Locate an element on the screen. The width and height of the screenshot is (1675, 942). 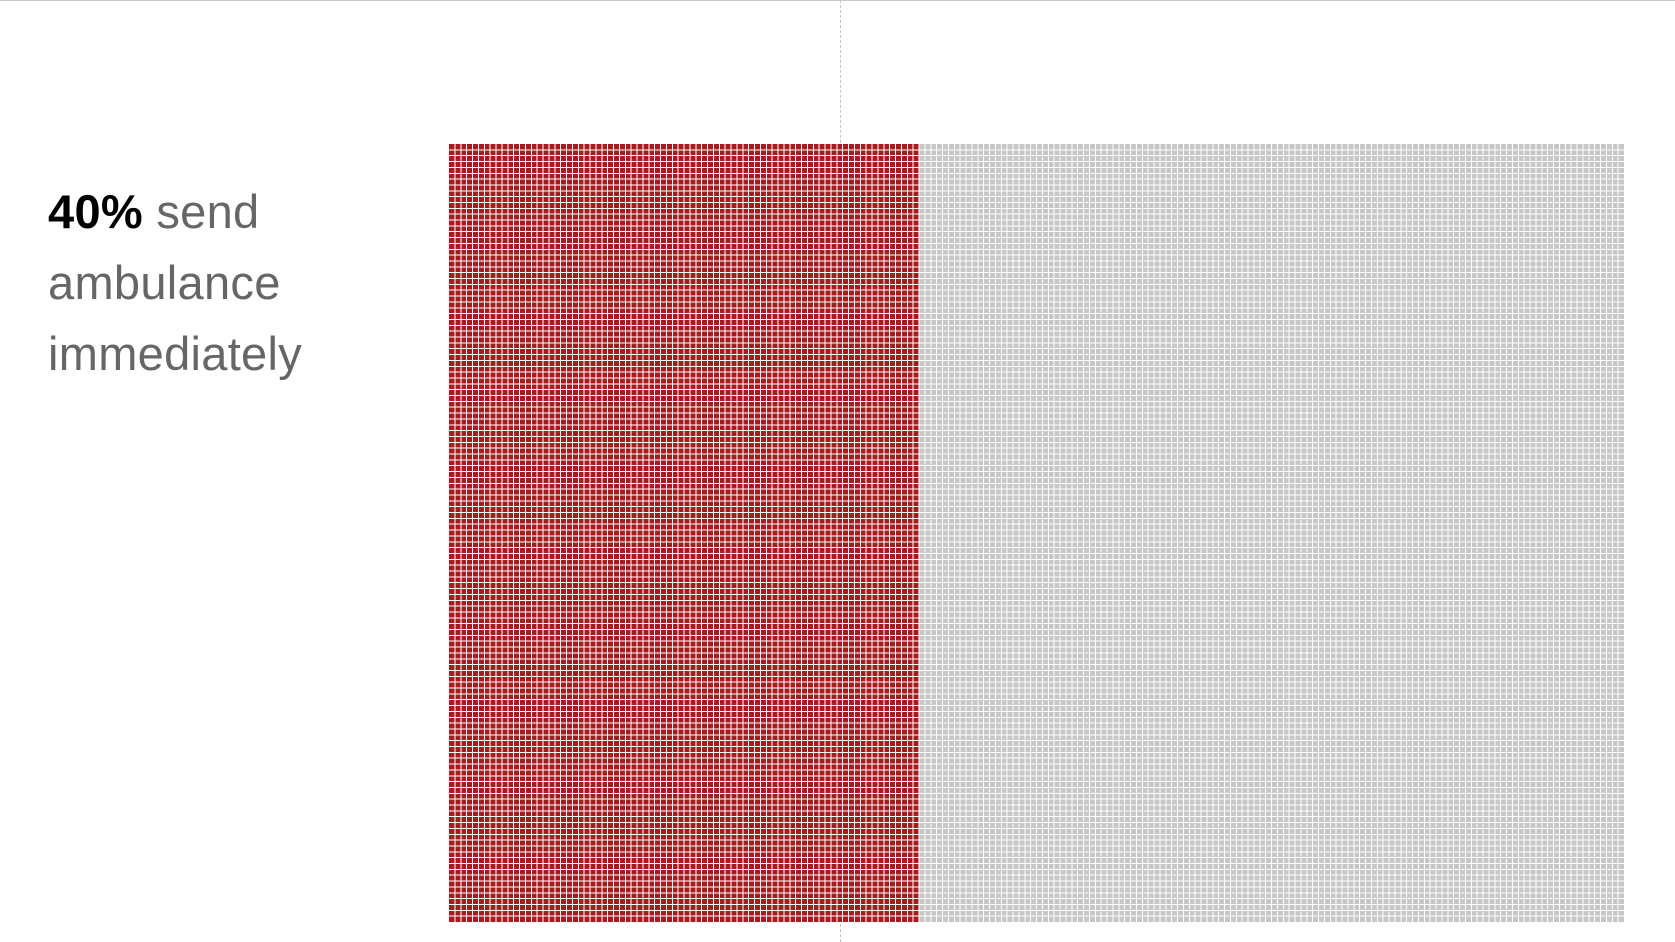
chart-caption: 40% send ambulance immediately is located at coordinates (228, 282).